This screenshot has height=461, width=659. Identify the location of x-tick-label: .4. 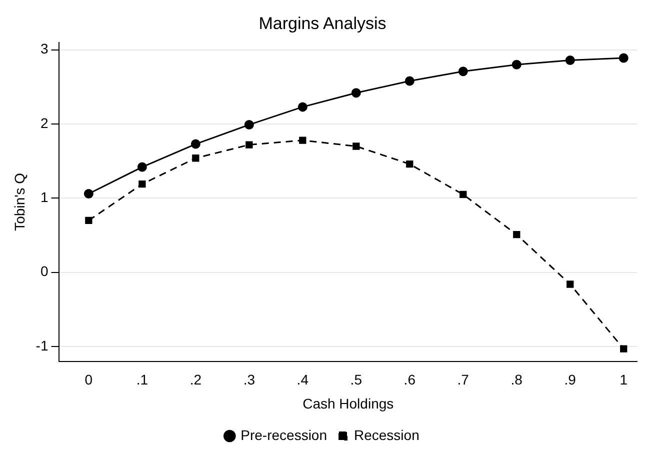
(302, 380).